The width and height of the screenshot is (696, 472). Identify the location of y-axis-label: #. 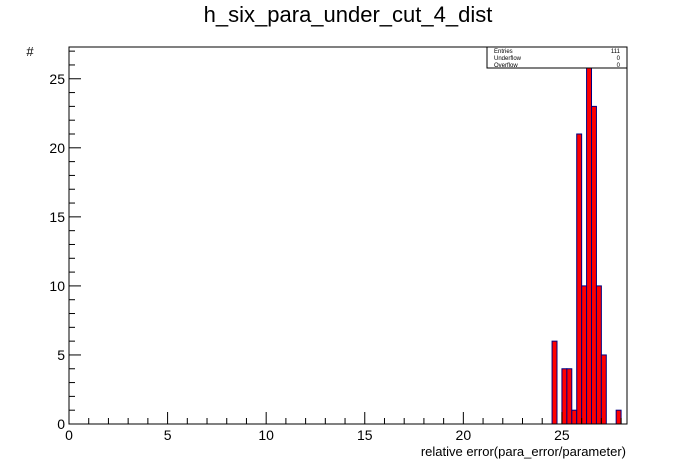
(30, 51).